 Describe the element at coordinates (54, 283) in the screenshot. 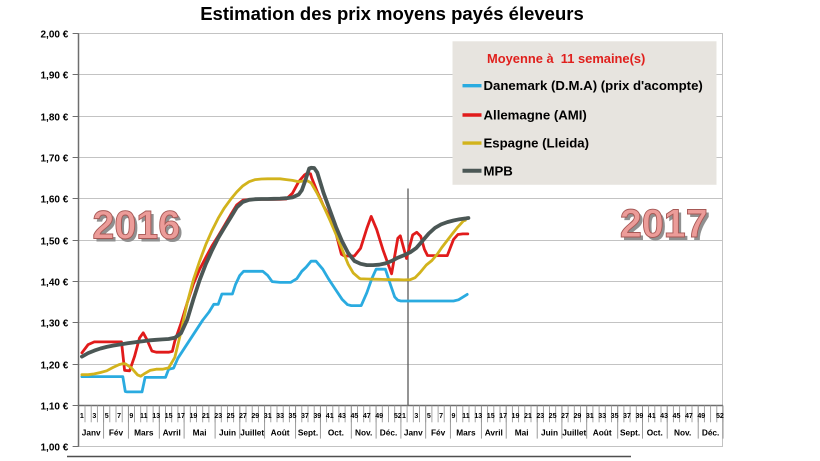

I see `svg-text: 1,40 €` at that location.